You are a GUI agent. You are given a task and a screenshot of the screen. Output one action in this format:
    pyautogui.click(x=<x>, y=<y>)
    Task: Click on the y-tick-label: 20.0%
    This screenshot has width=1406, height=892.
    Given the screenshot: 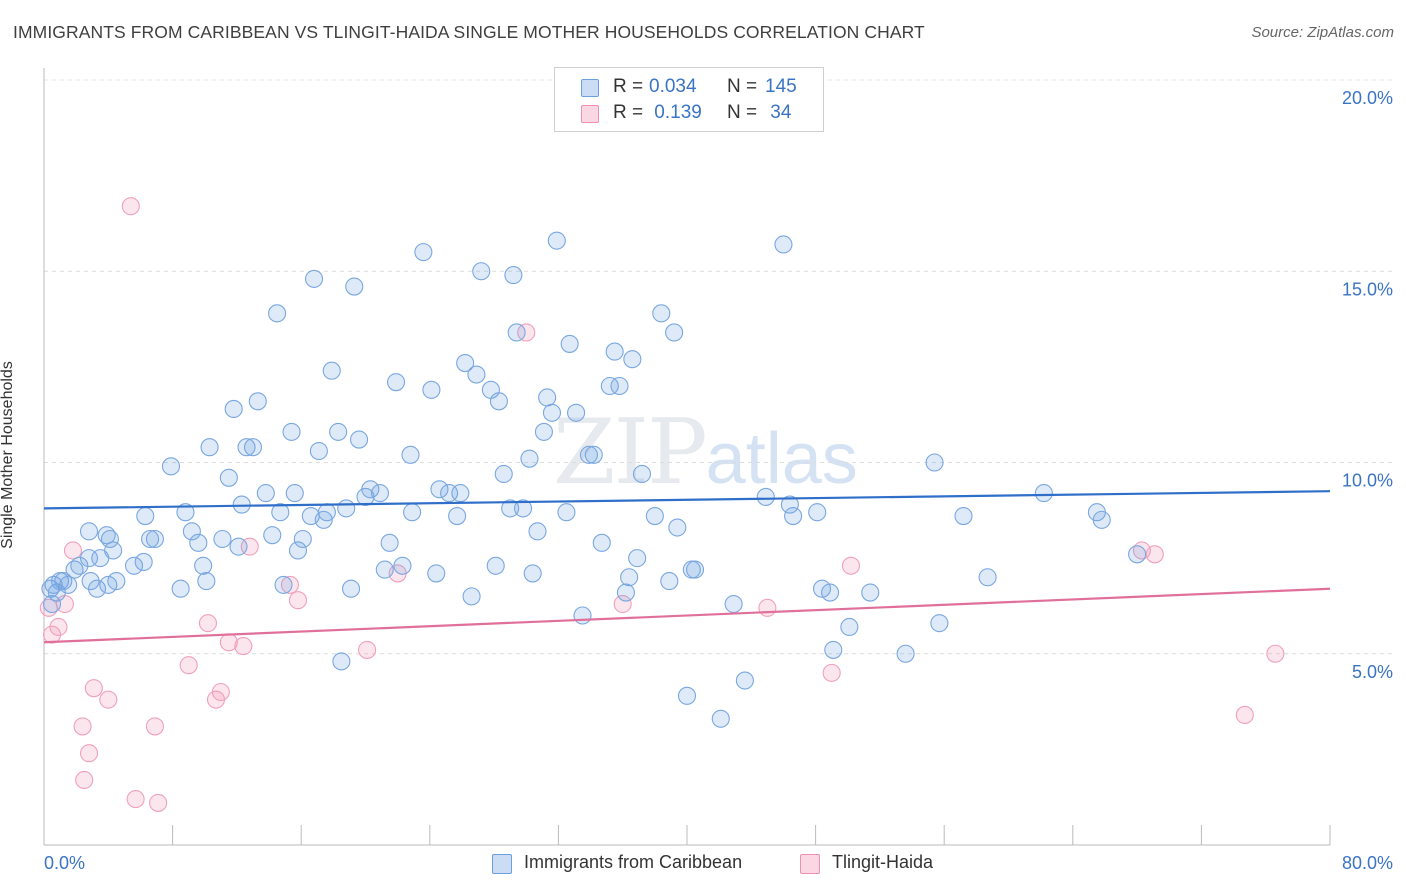 What is the action you would take?
    pyautogui.click(x=1367, y=98)
    